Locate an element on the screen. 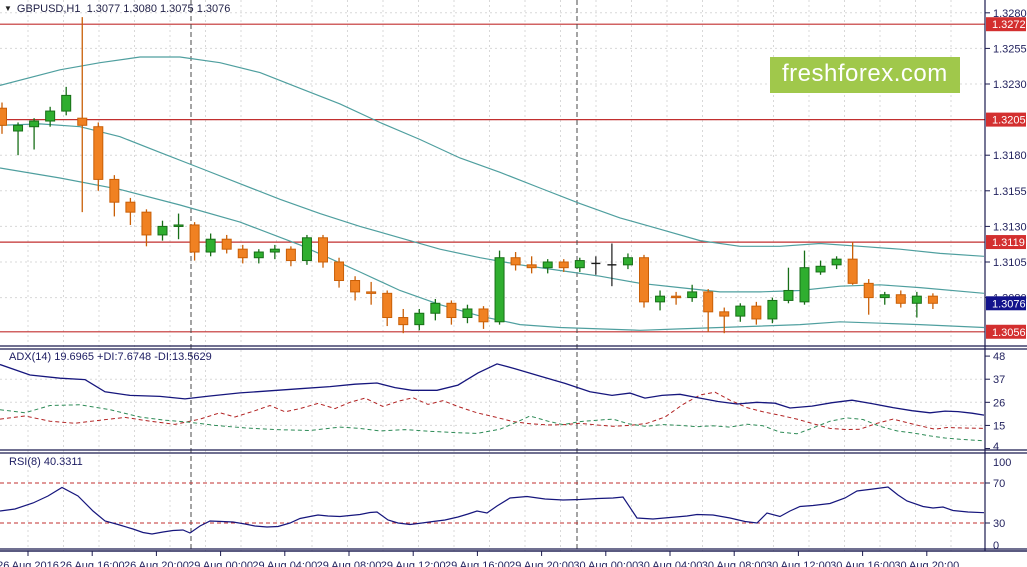 The image size is (1027, 567). svg-text: 100 is located at coordinates (1002, 463).